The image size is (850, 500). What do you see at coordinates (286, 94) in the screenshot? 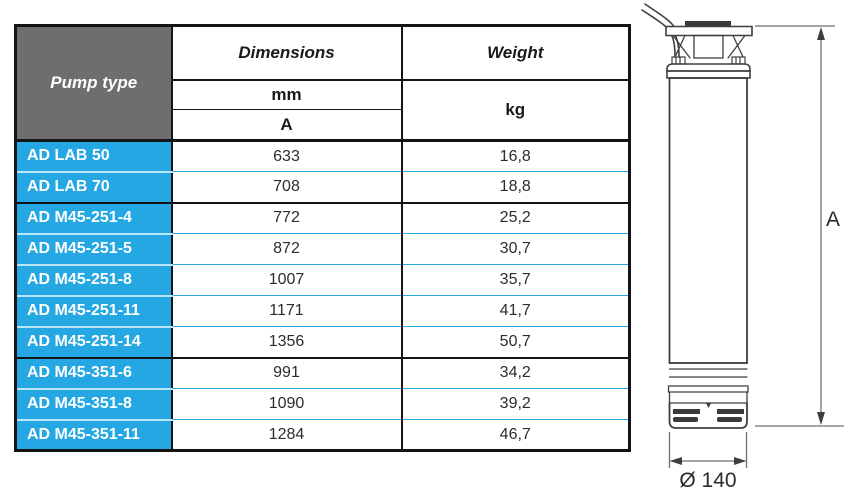
I see `unit-mm: mm` at bounding box center [286, 94].